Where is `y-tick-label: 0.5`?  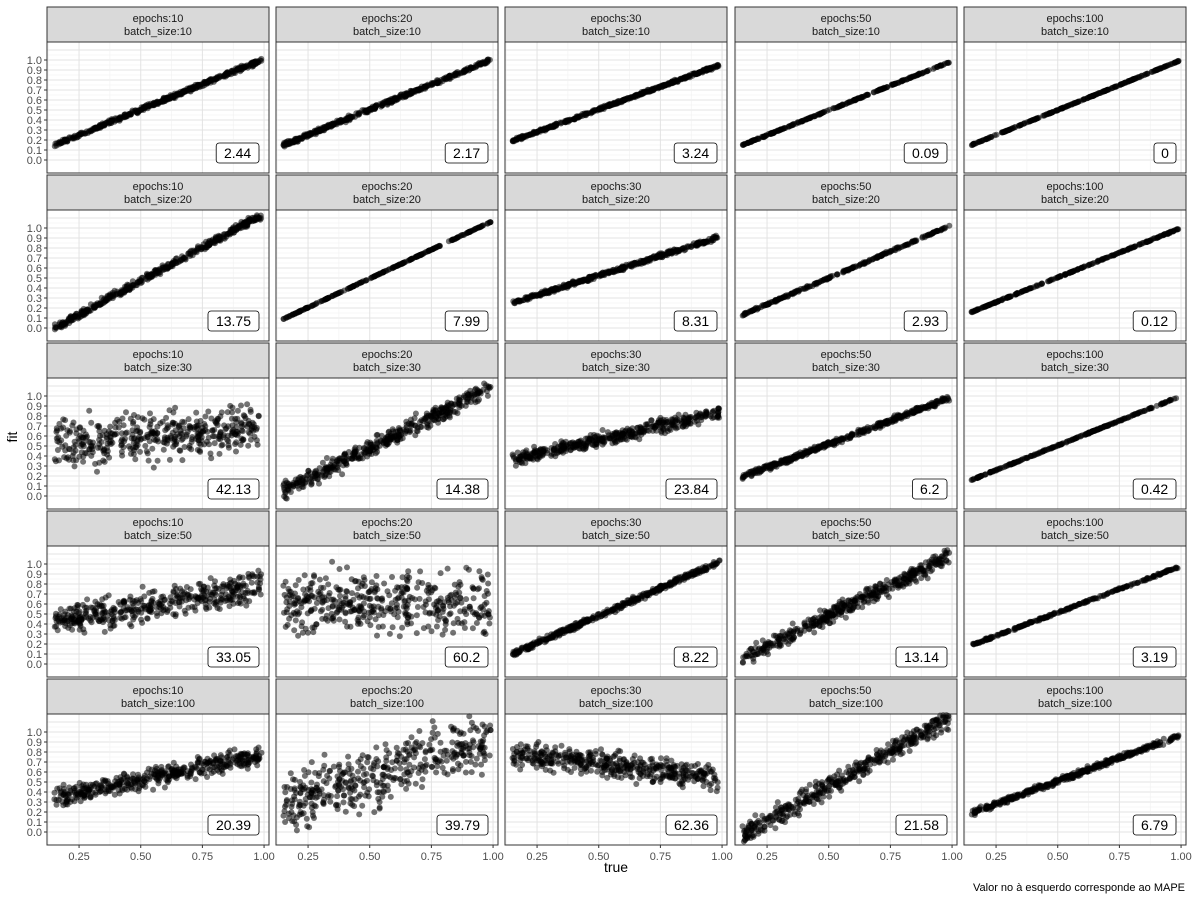 y-tick-label: 0.5 is located at coordinates (34, 111).